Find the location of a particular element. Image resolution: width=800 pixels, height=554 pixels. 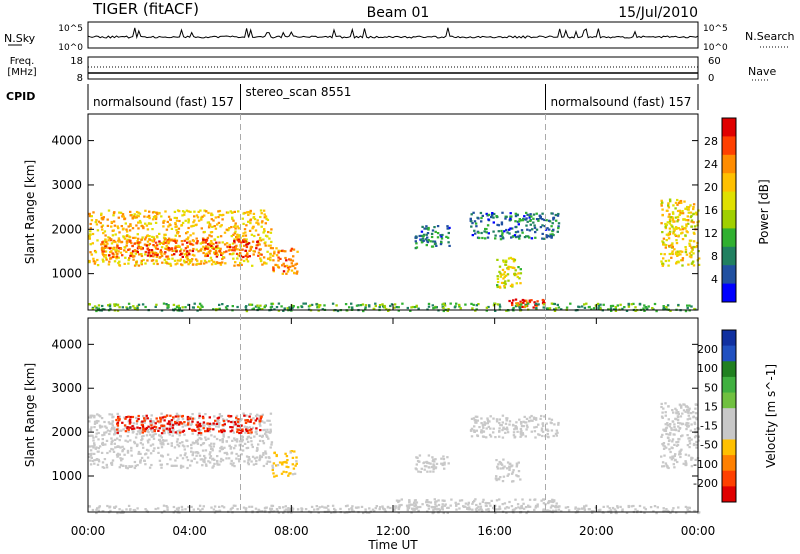

colorbar-tick-label: -15 is located at coordinates (709, 426).